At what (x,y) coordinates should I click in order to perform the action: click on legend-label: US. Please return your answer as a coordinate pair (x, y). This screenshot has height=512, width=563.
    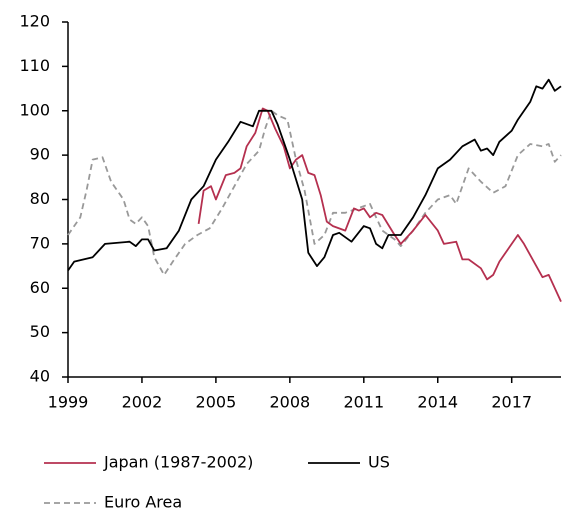
    Looking at the image, I should click on (379, 462).